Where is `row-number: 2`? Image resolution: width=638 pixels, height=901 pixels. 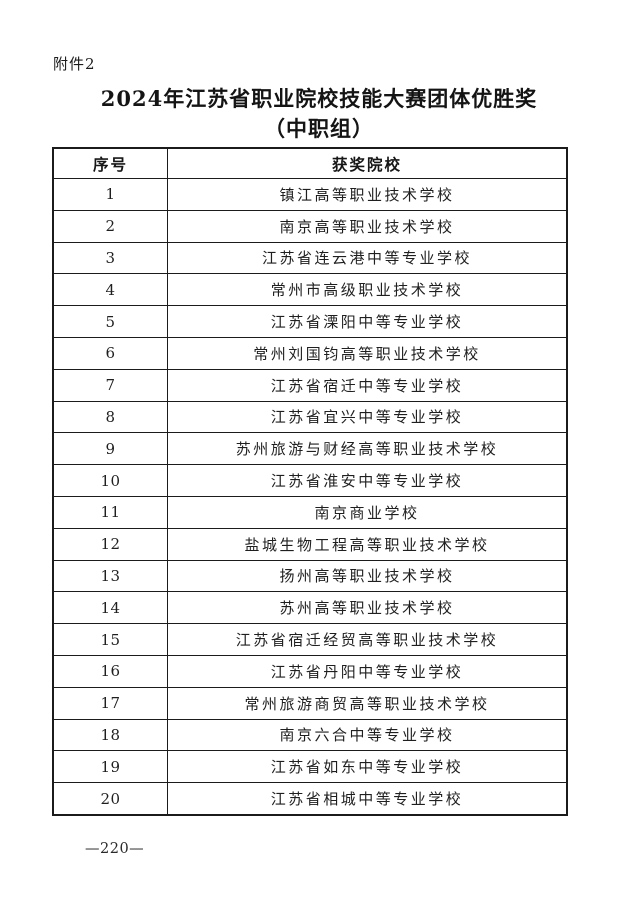
row-number: 2 is located at coordinates (110, 226).